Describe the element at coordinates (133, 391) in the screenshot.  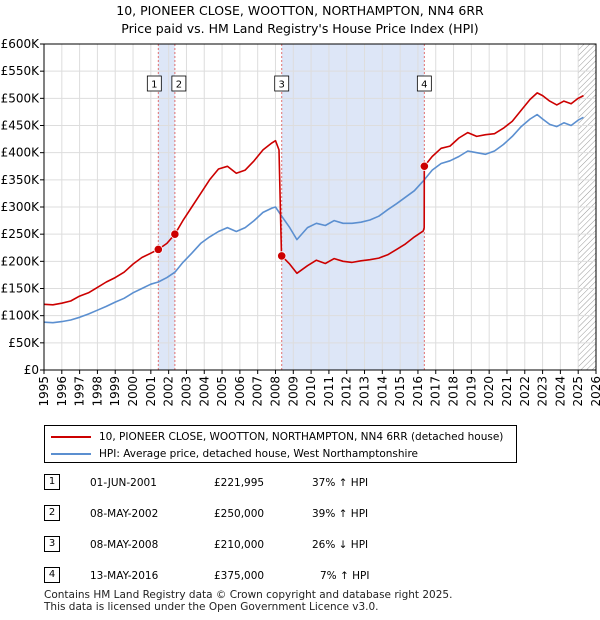
I see `x-tick-label: 2000` at that location.